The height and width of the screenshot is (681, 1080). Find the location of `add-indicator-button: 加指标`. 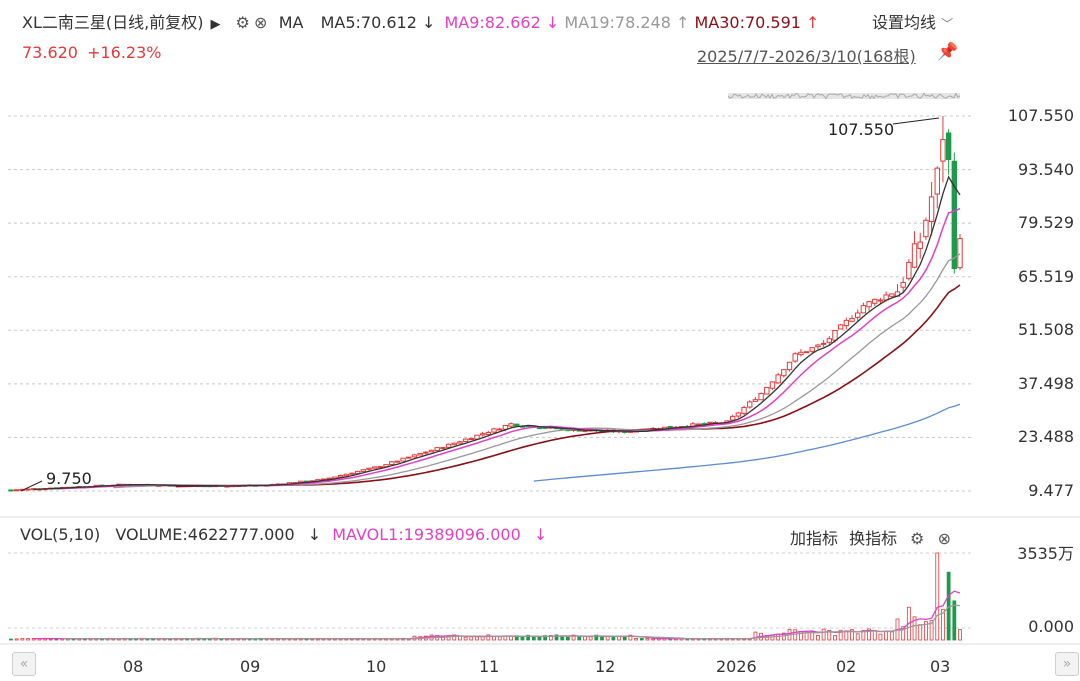

add-indicator-button: 加指标 is located at coordinates (814, 538).